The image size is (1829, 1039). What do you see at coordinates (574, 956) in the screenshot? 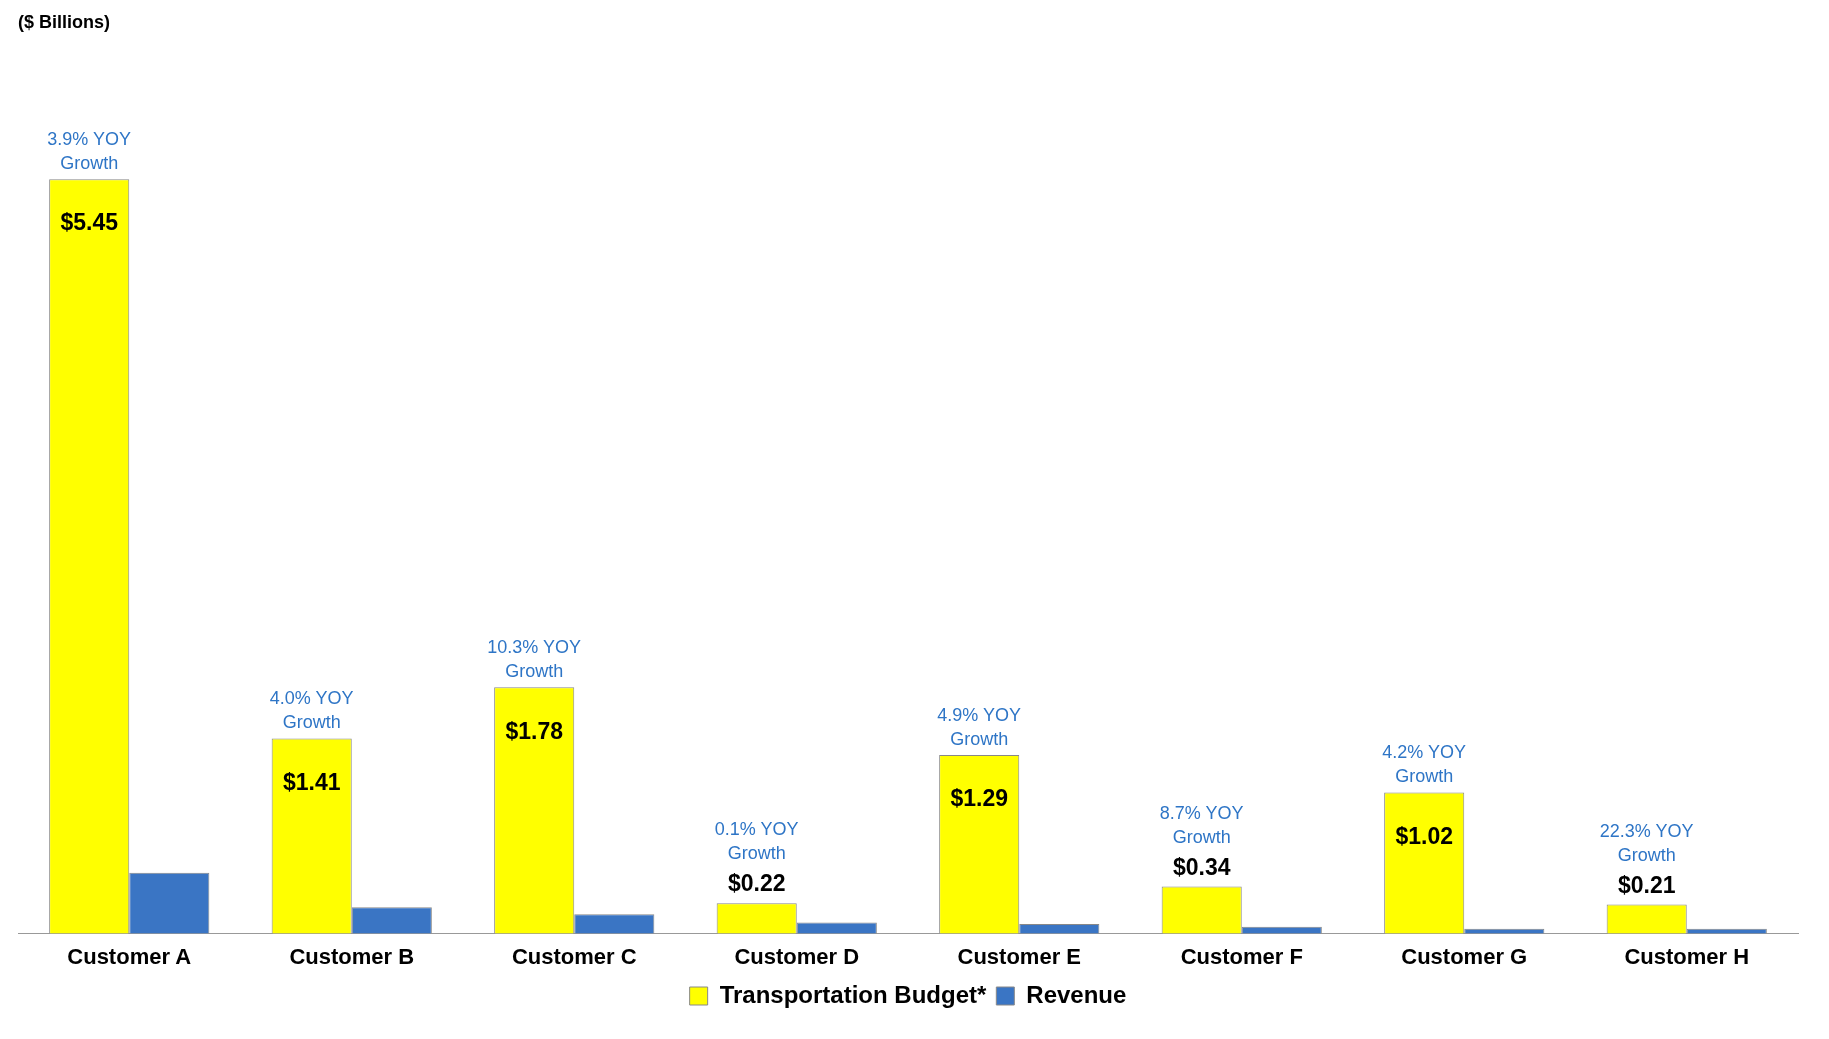
I see `x-tick-label: Customer C` at bounding box center [574, 956].